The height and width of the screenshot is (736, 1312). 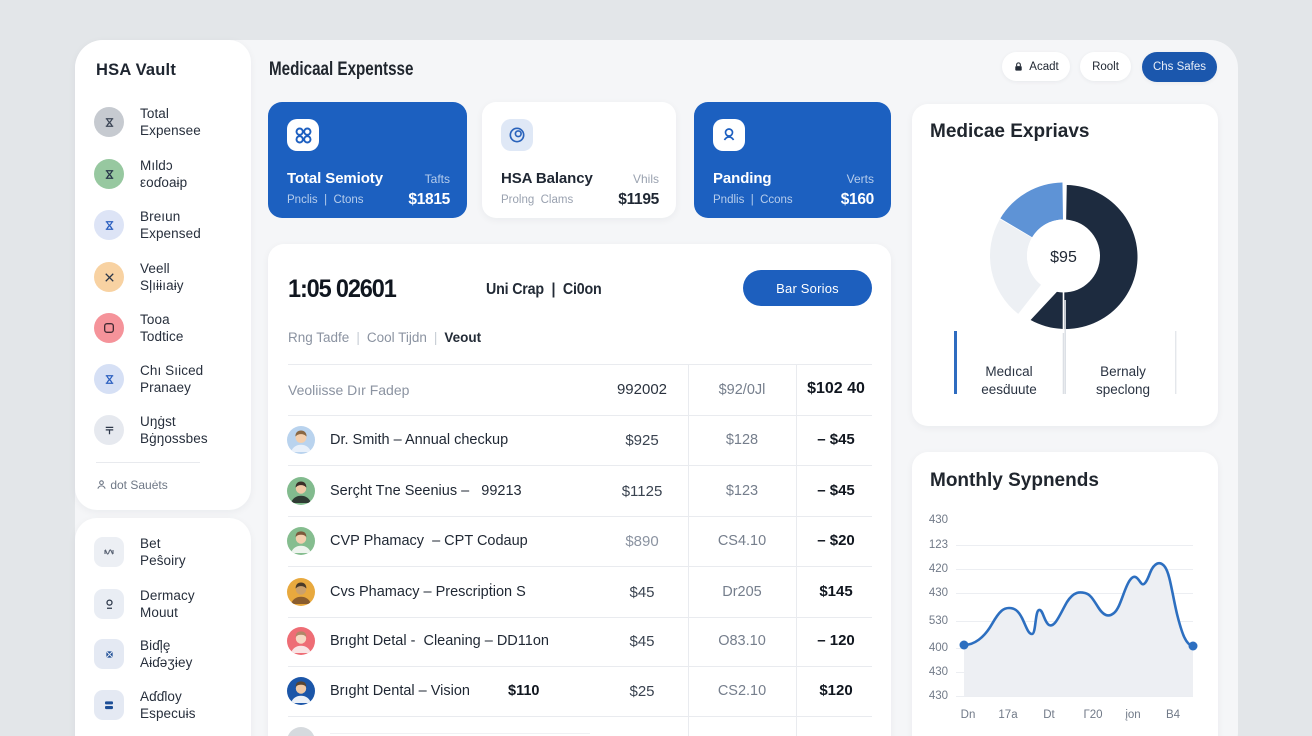 What do you see at coordinates (1123, 371) in the screenshot?
I see `svg-text: Bernaly` at bounding box center [1123, 371].